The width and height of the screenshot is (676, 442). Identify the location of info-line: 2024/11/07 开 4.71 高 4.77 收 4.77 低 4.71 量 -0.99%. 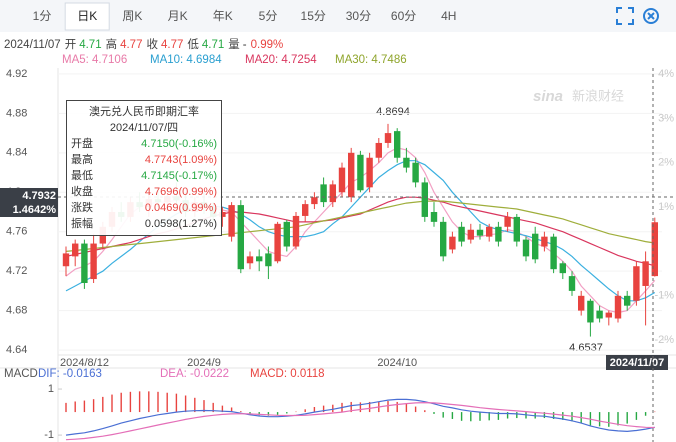
(143, 44).